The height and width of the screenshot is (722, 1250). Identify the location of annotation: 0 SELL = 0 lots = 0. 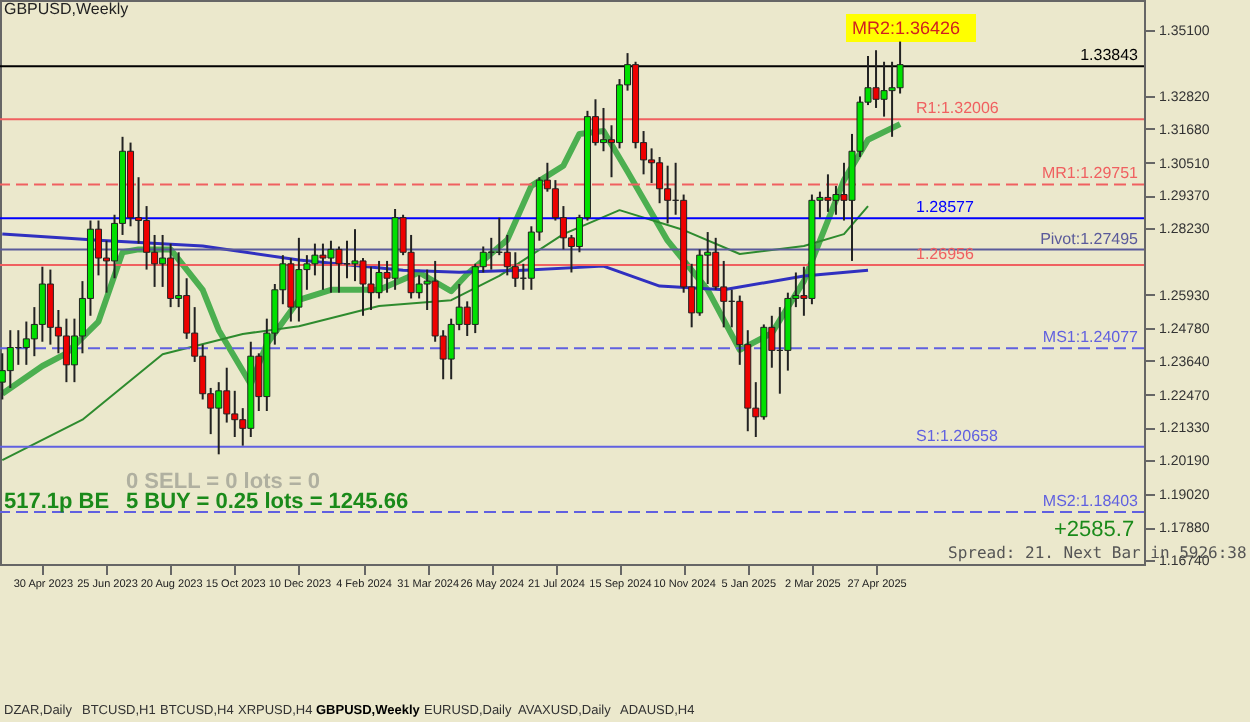
(223, 482).